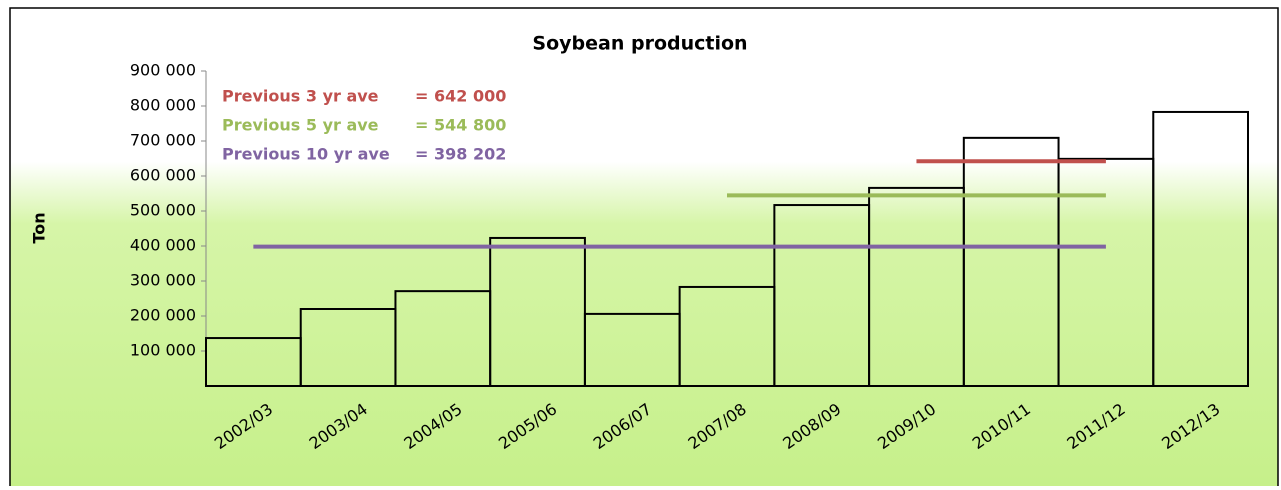 This screenshot has width=1281, height=490. Describe the element at coordinates (163, 280) in the screenshot. I see `y-tick-label: 300 000` at that location.